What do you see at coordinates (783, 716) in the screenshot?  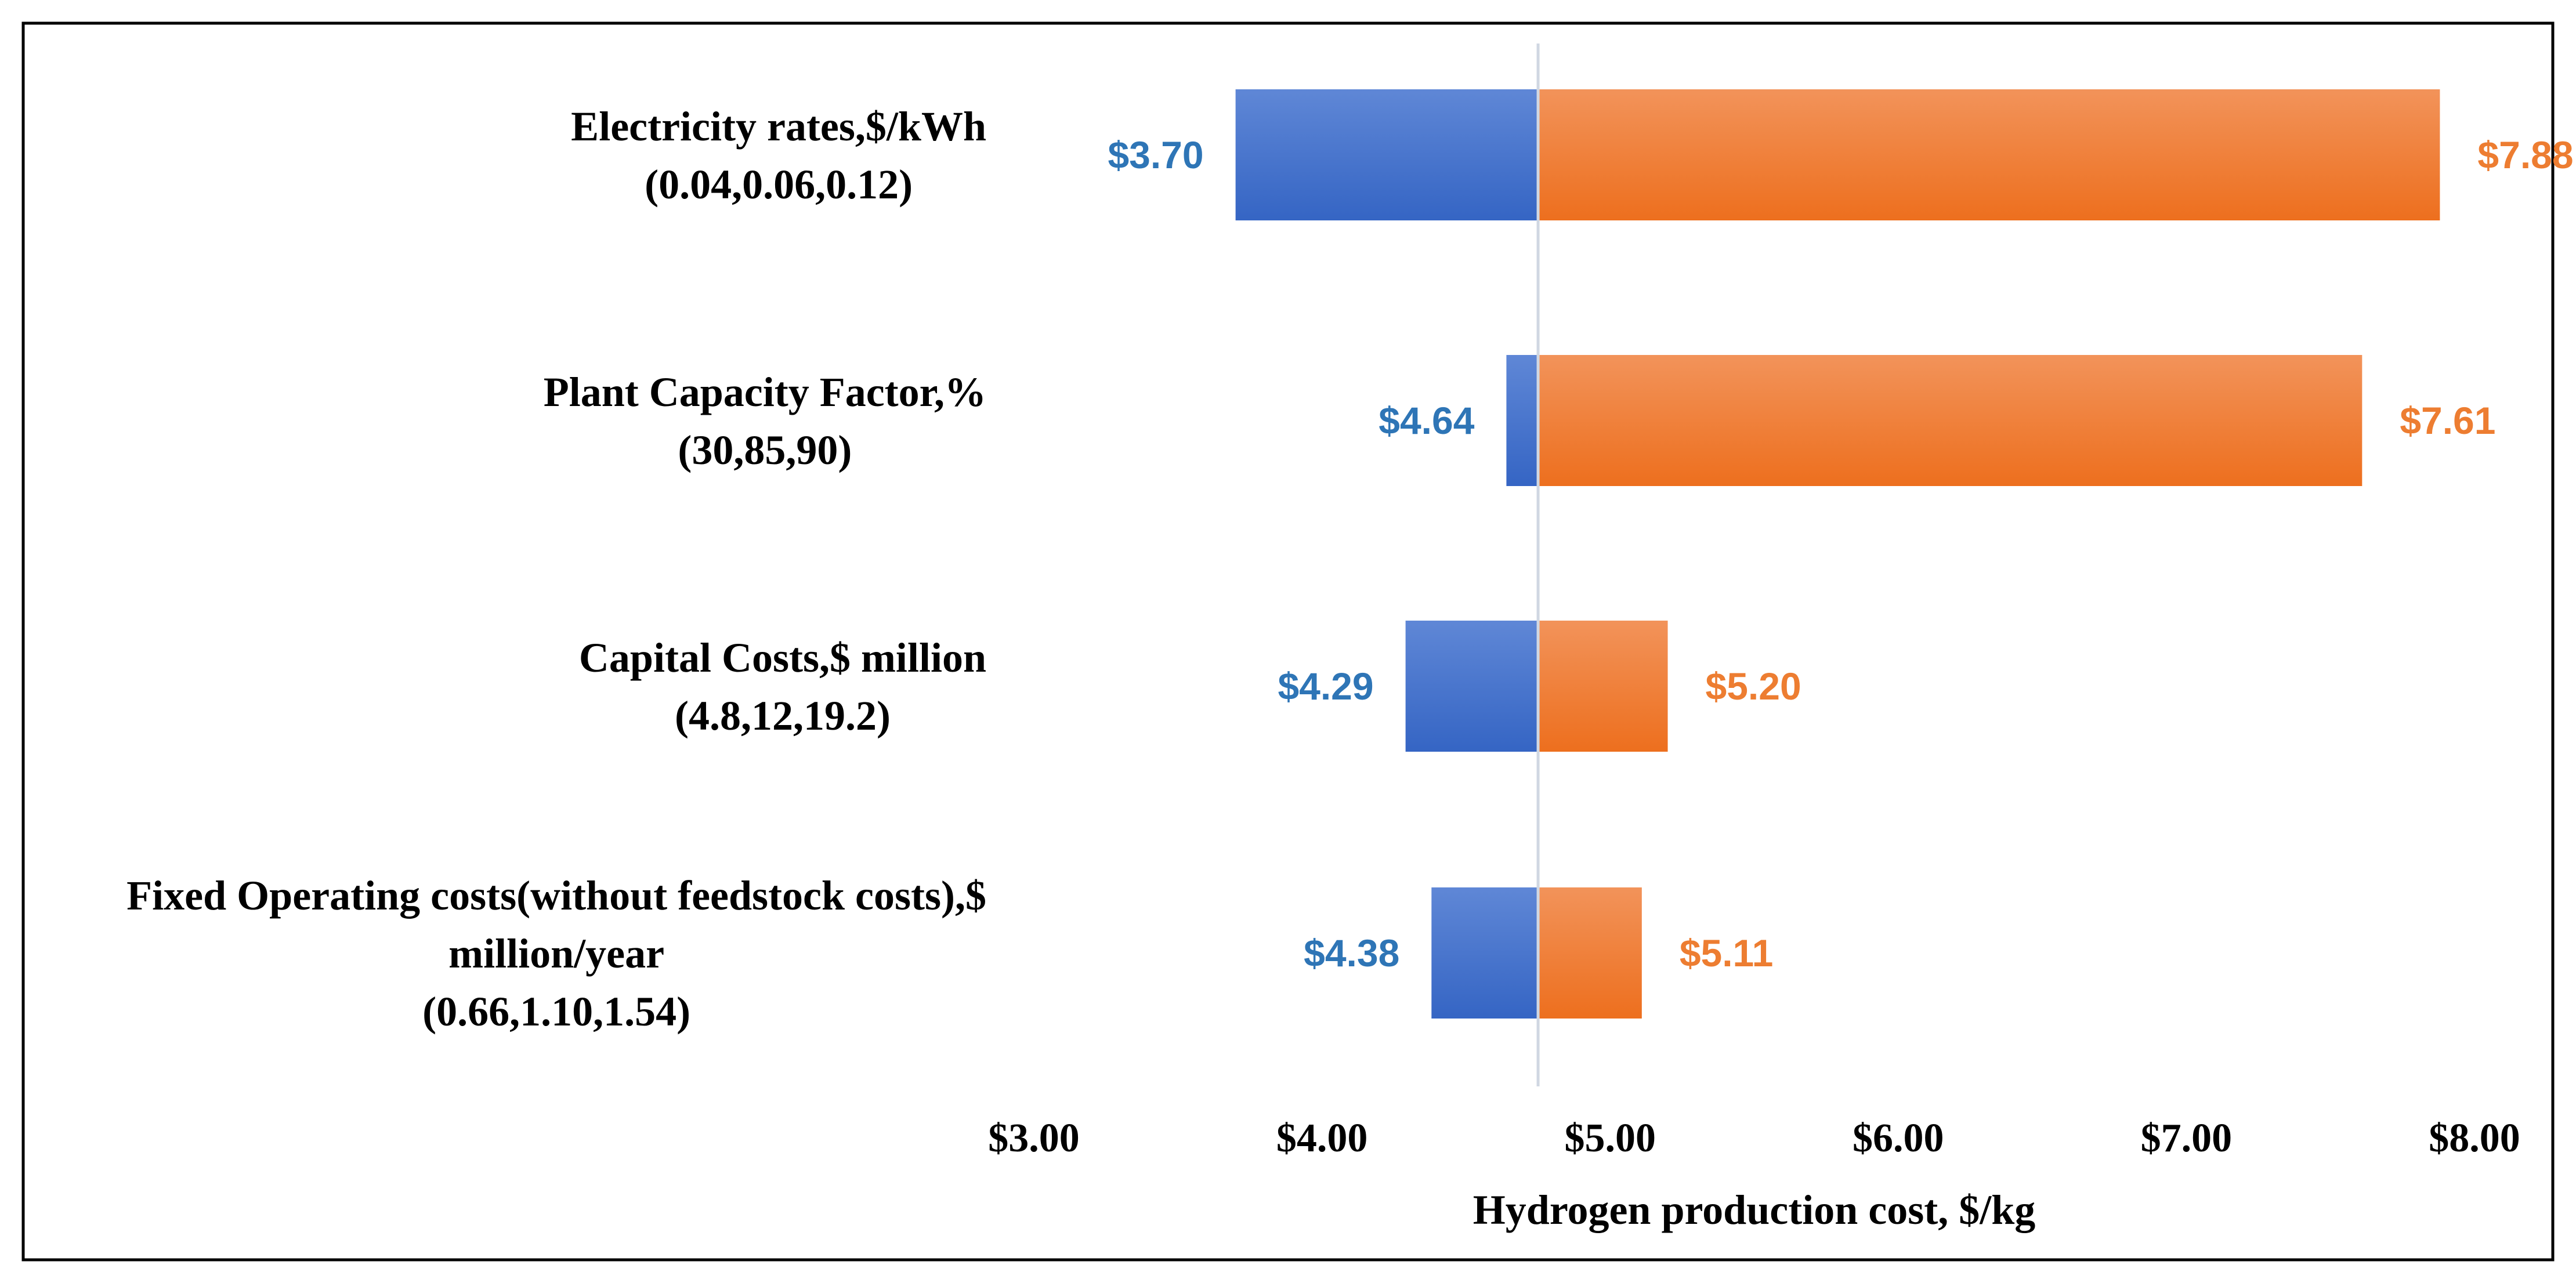 I see `category-label-3-line-2: (4.8,12,19.2)` at bounding box center [783, 716].